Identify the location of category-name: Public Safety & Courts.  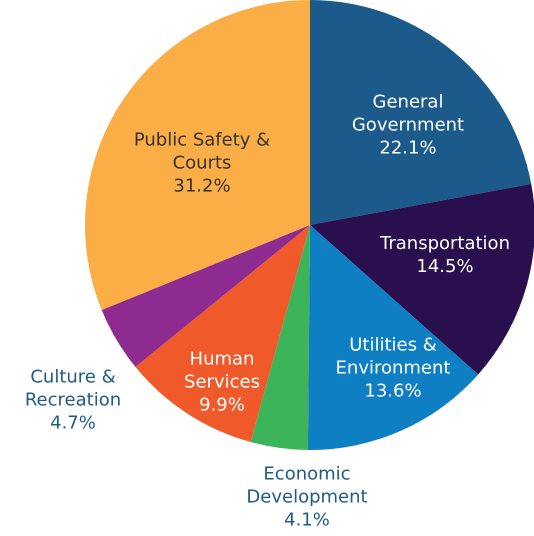
(202, 151).